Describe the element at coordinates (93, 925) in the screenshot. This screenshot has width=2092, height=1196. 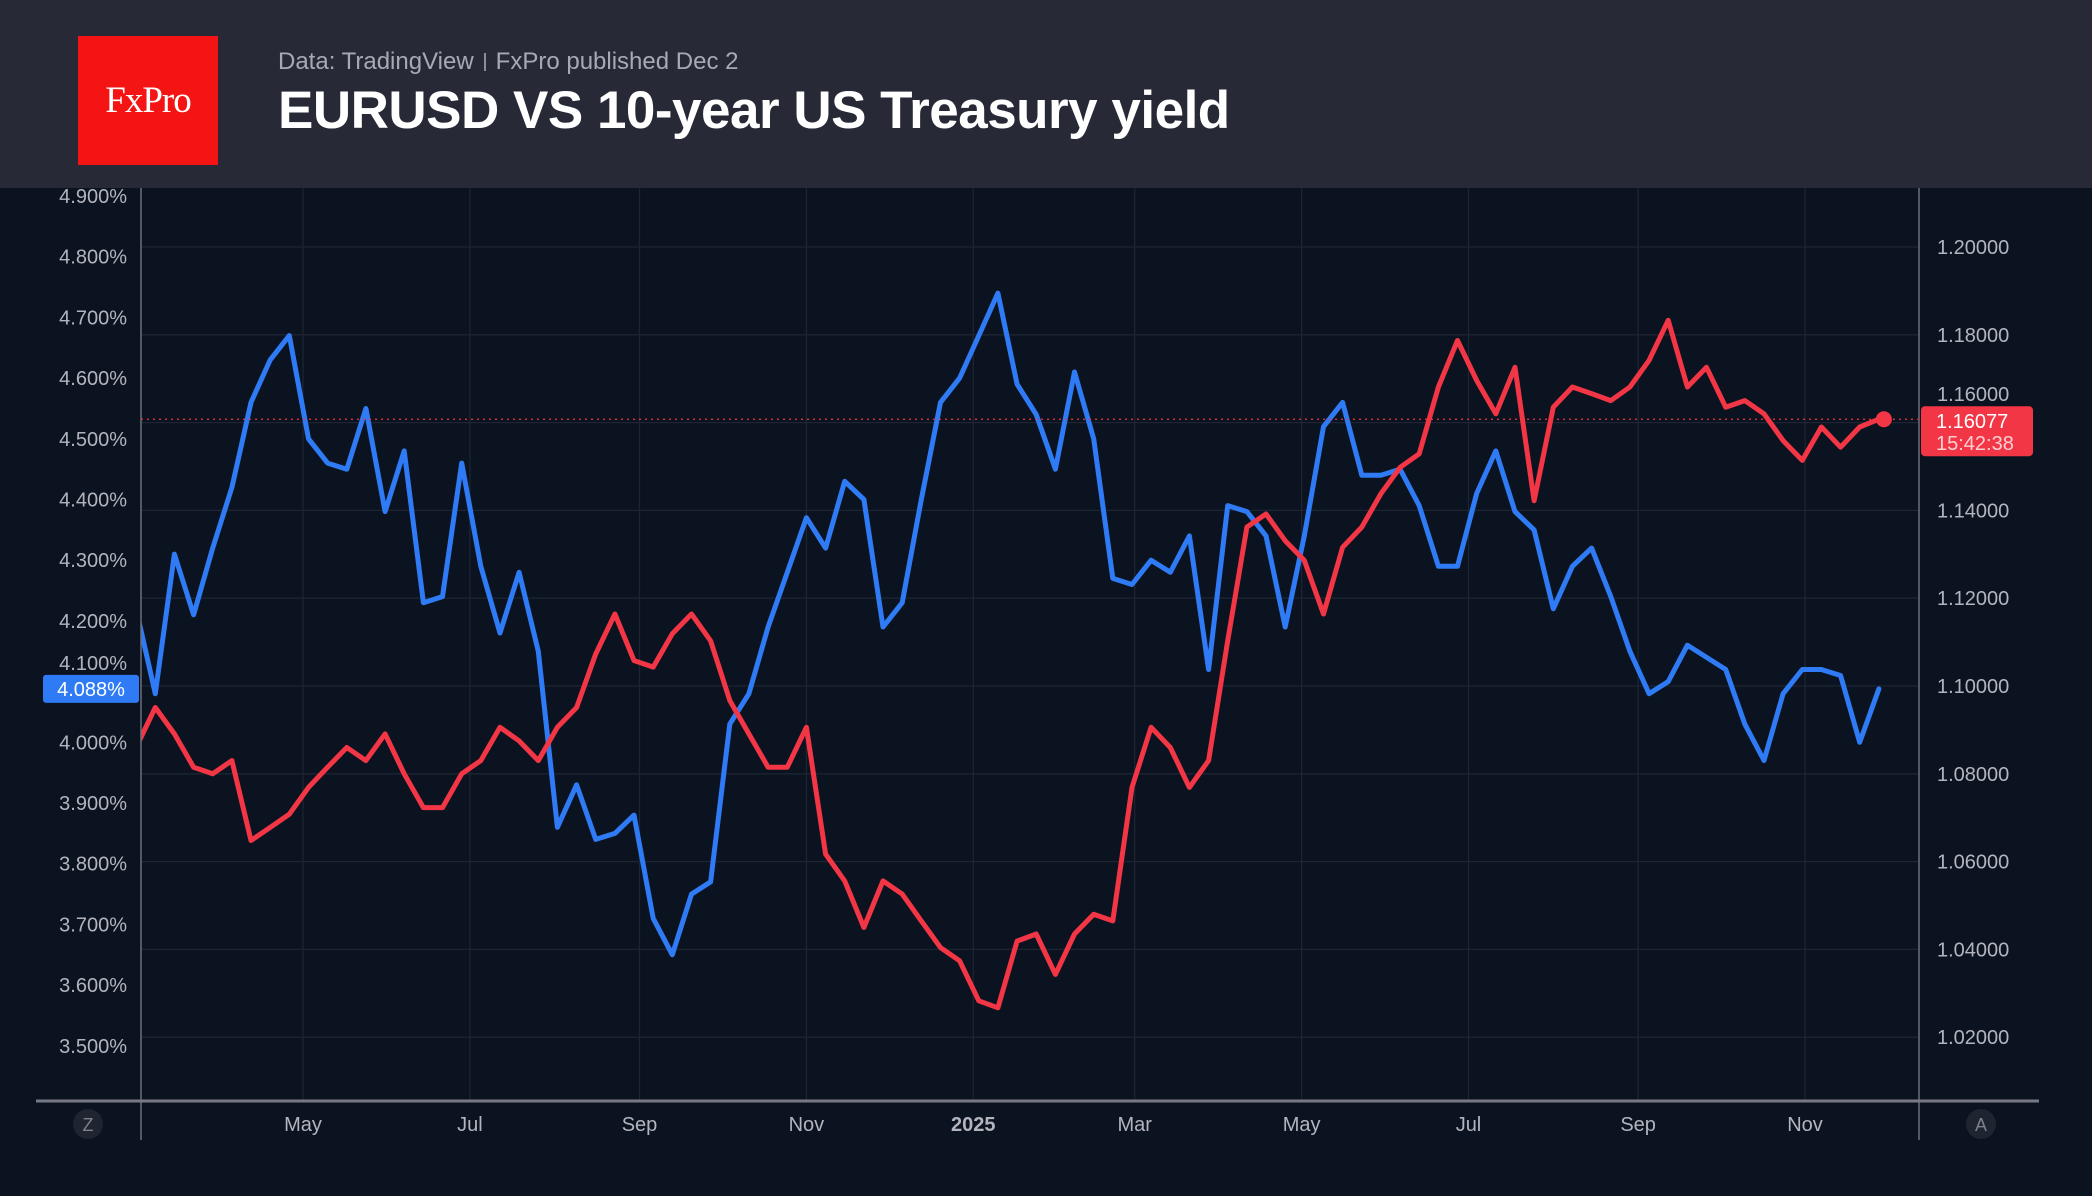
I see `left-axis-tick-label: 3.700%` at that location.